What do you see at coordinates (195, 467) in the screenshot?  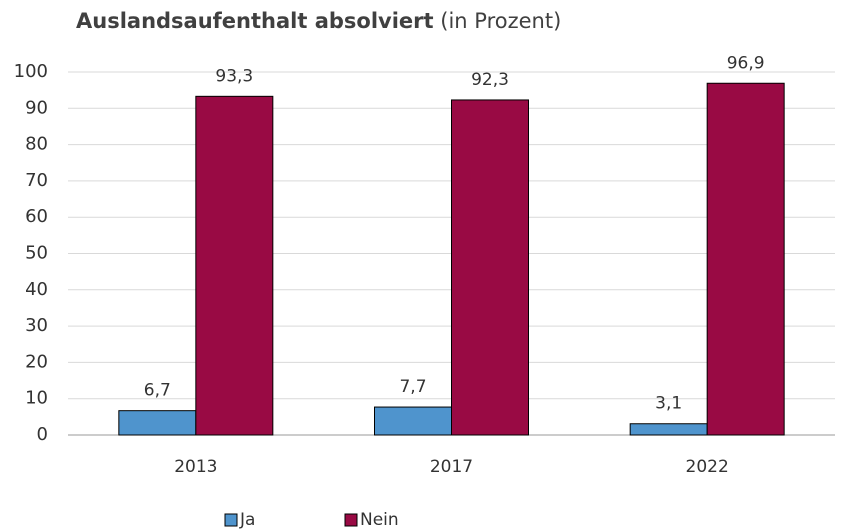 I see `x-tick-label: 2013` at bounding box center [195, 467].